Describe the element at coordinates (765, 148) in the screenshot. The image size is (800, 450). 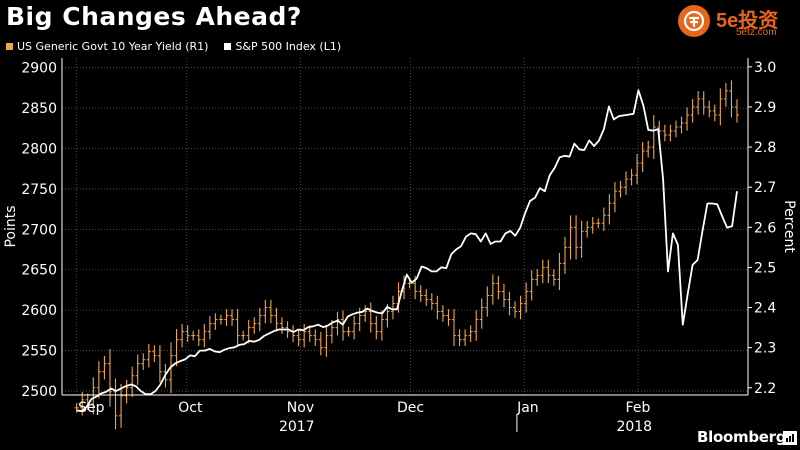
I see `y-right-tick-label: 2.8` at that location.